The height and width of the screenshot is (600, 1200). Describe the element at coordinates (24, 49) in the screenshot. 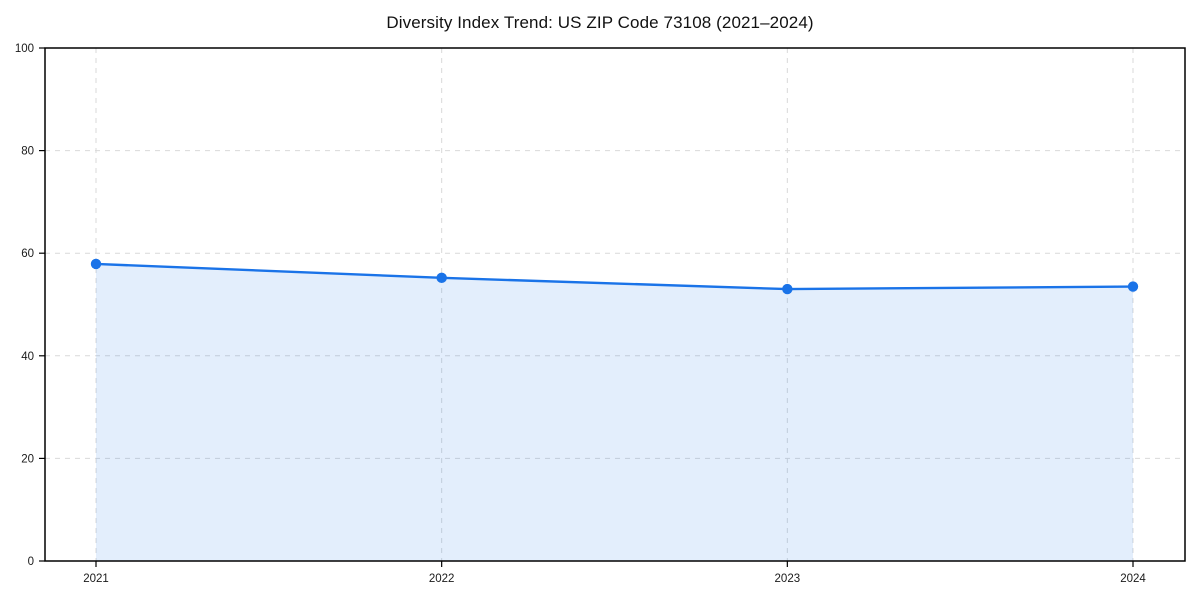

I see `y-axis-tick-label: 100` at that location.